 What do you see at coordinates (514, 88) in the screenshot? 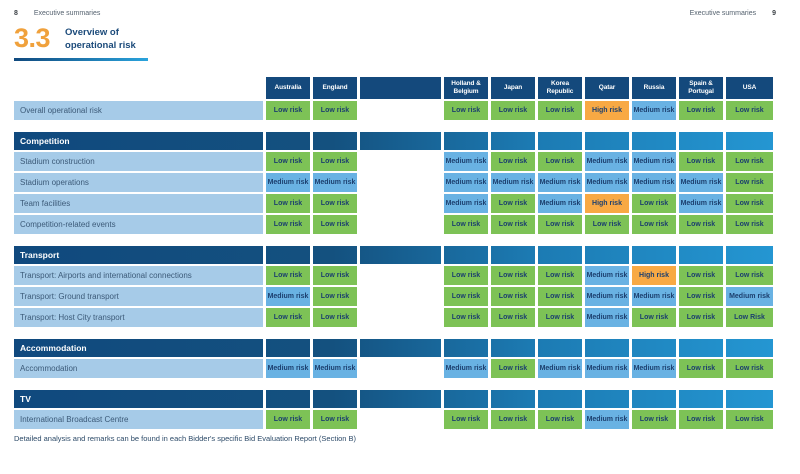
I see `column-header: Japan` at bounding box center [514, 88].